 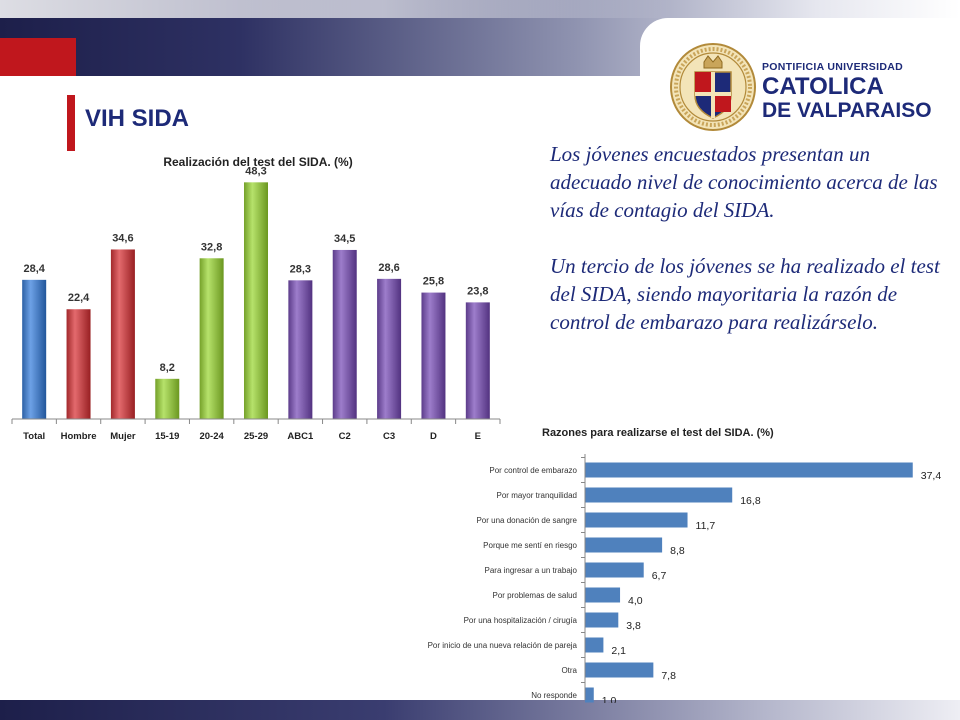 What do you see at coordinates (477, 291) in the screenshot?
I see `bar-value-label: 23,8` at bounding box center [477, 291].